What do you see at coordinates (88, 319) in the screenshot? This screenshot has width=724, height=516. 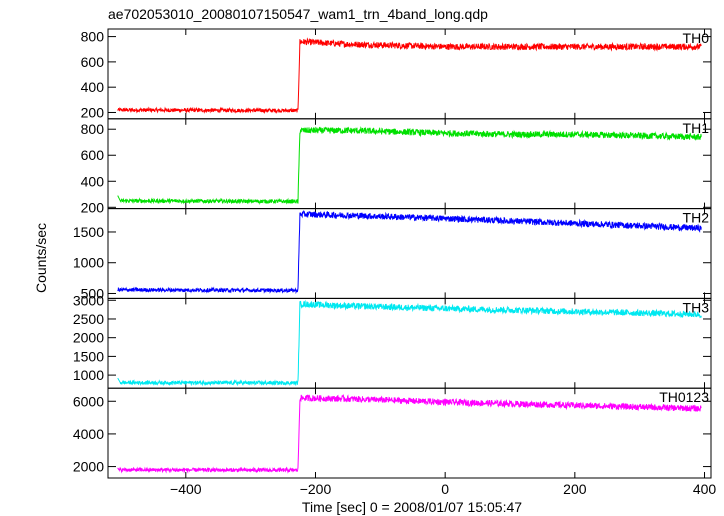 I see `y-tick-label: 2500` at bounding box center [88, 319].